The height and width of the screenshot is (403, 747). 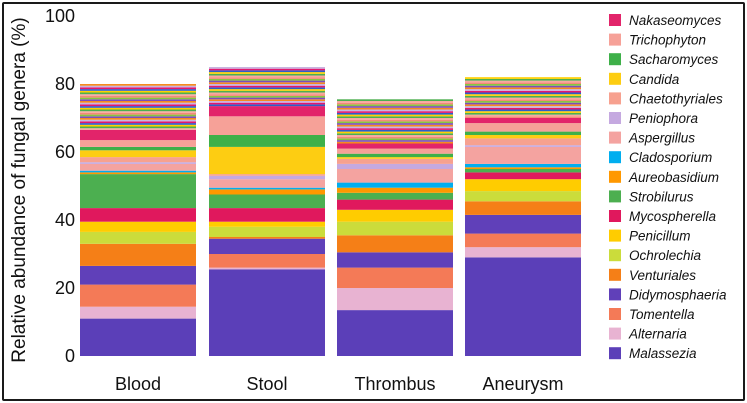 I want to click on segment-stool-ochrolechia, so click(x=267, y=231).